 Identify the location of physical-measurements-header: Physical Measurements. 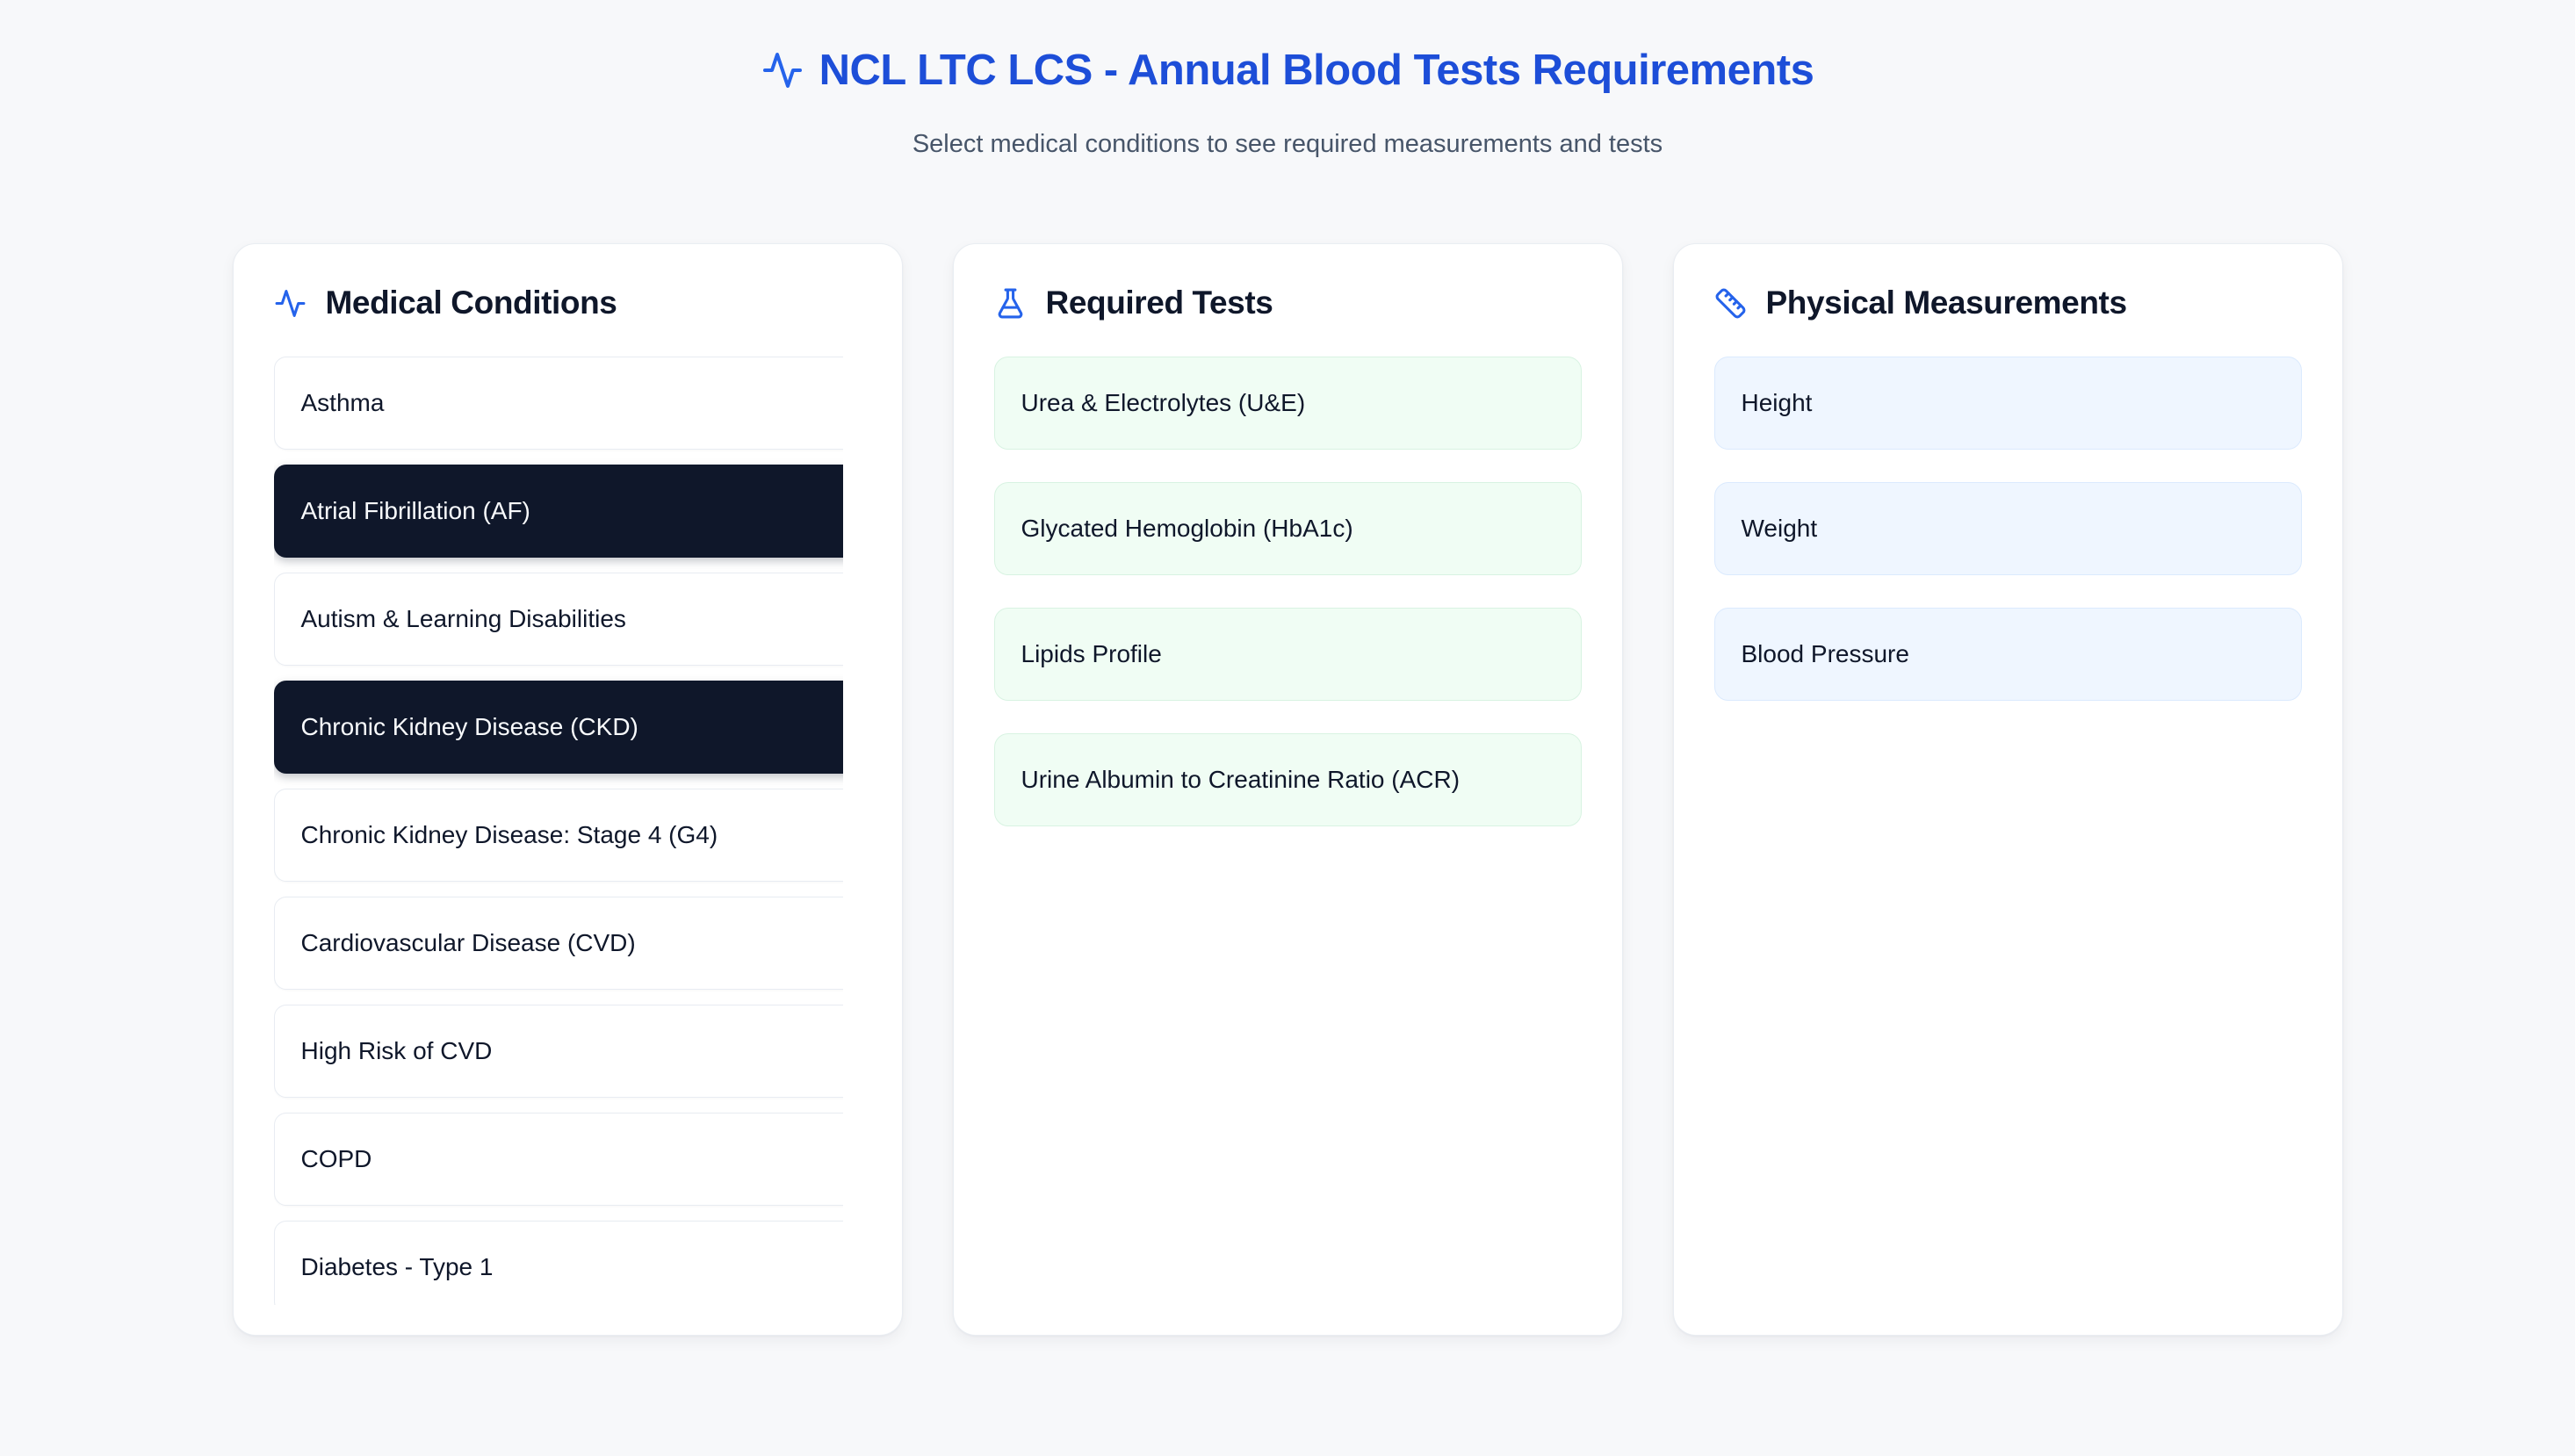
(2008, 303).